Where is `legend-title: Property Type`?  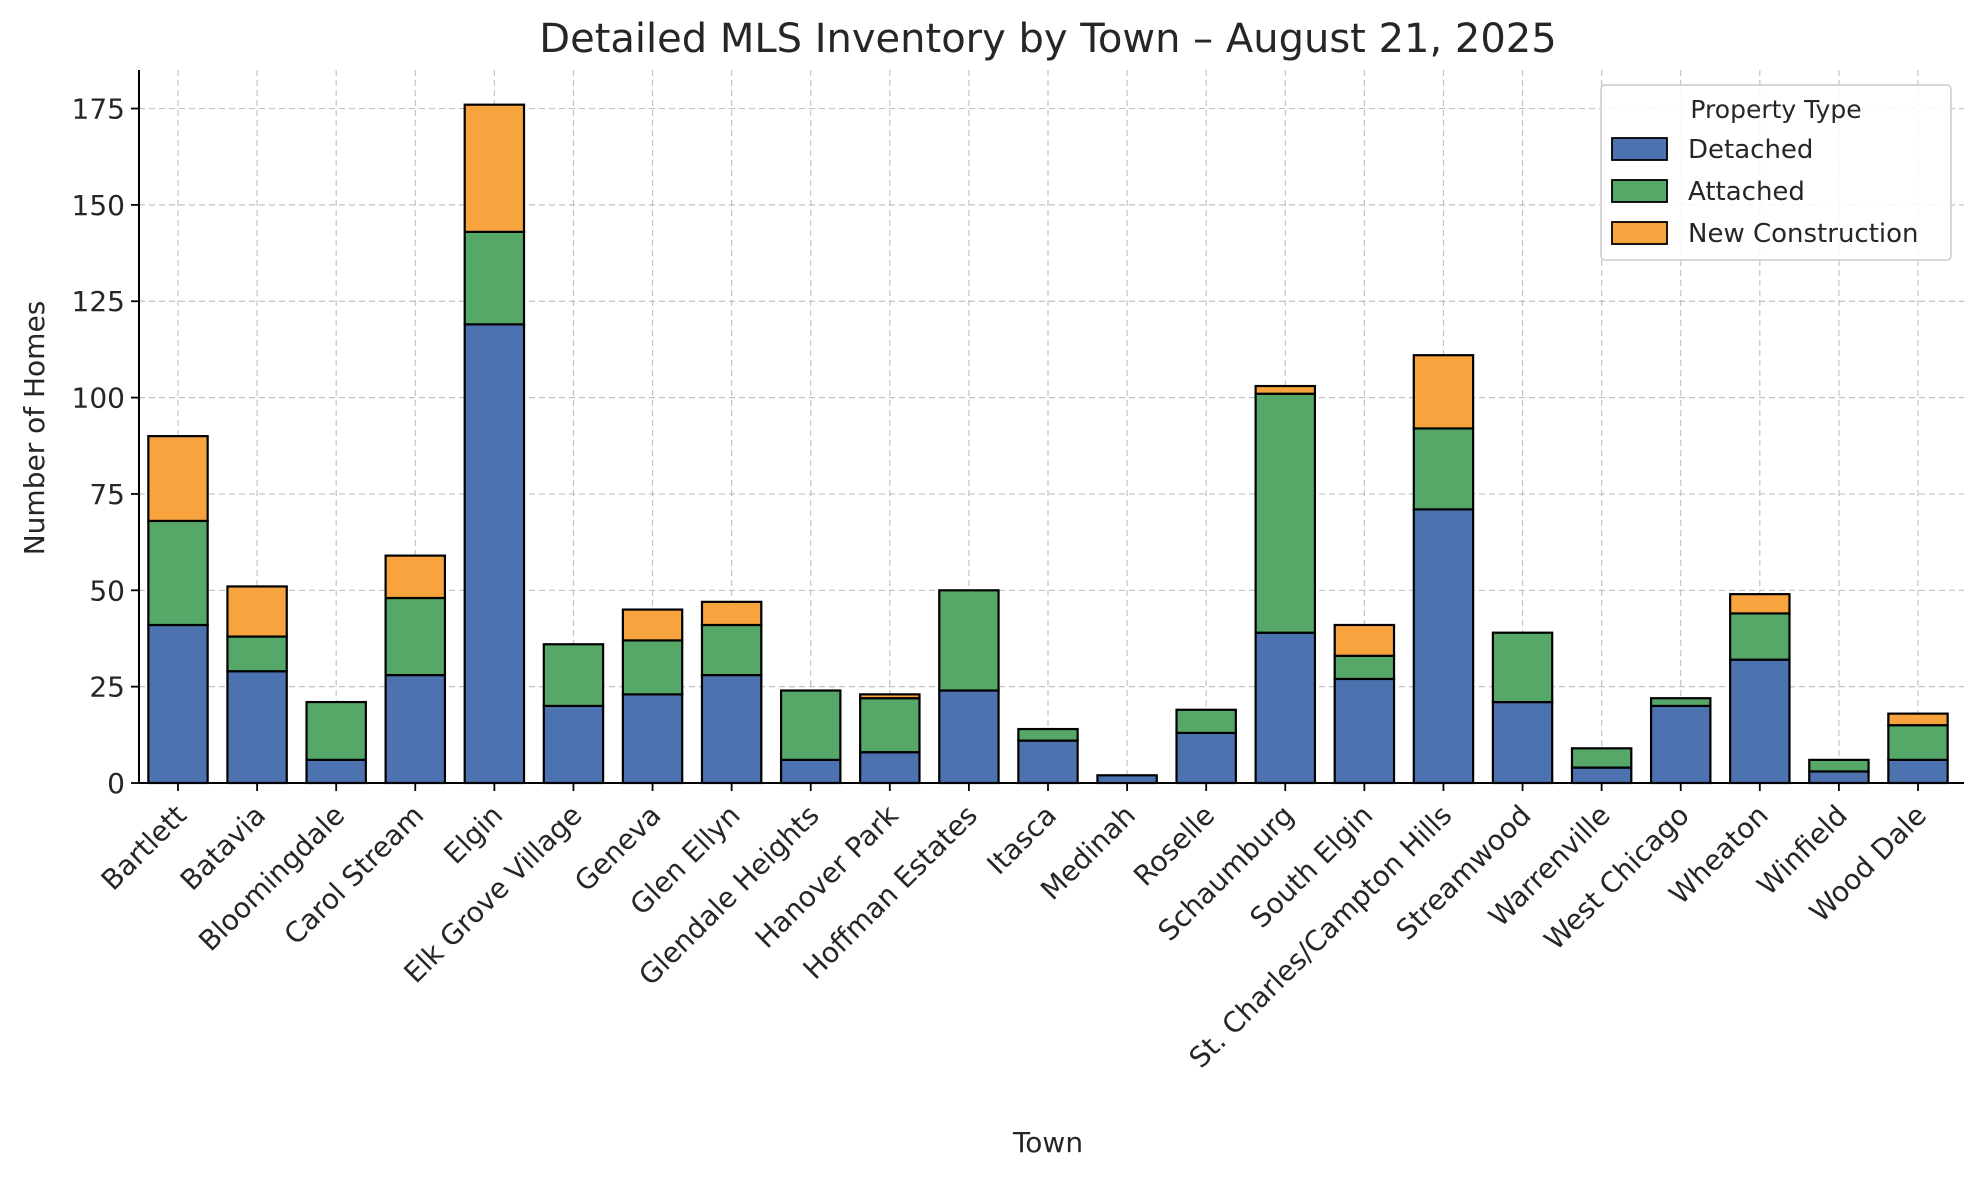 legend-title: Property Type is located at coordinates (1775, 109).